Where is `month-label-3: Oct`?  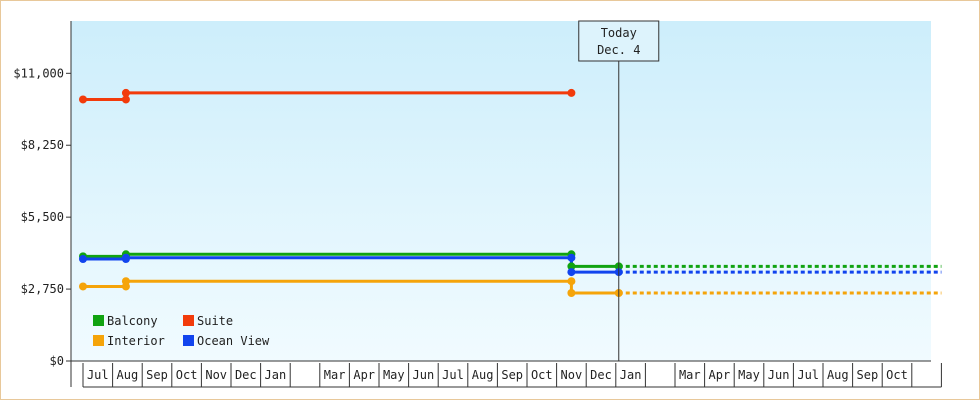
month-label-3: Oct is located at coordinates (187, 375).